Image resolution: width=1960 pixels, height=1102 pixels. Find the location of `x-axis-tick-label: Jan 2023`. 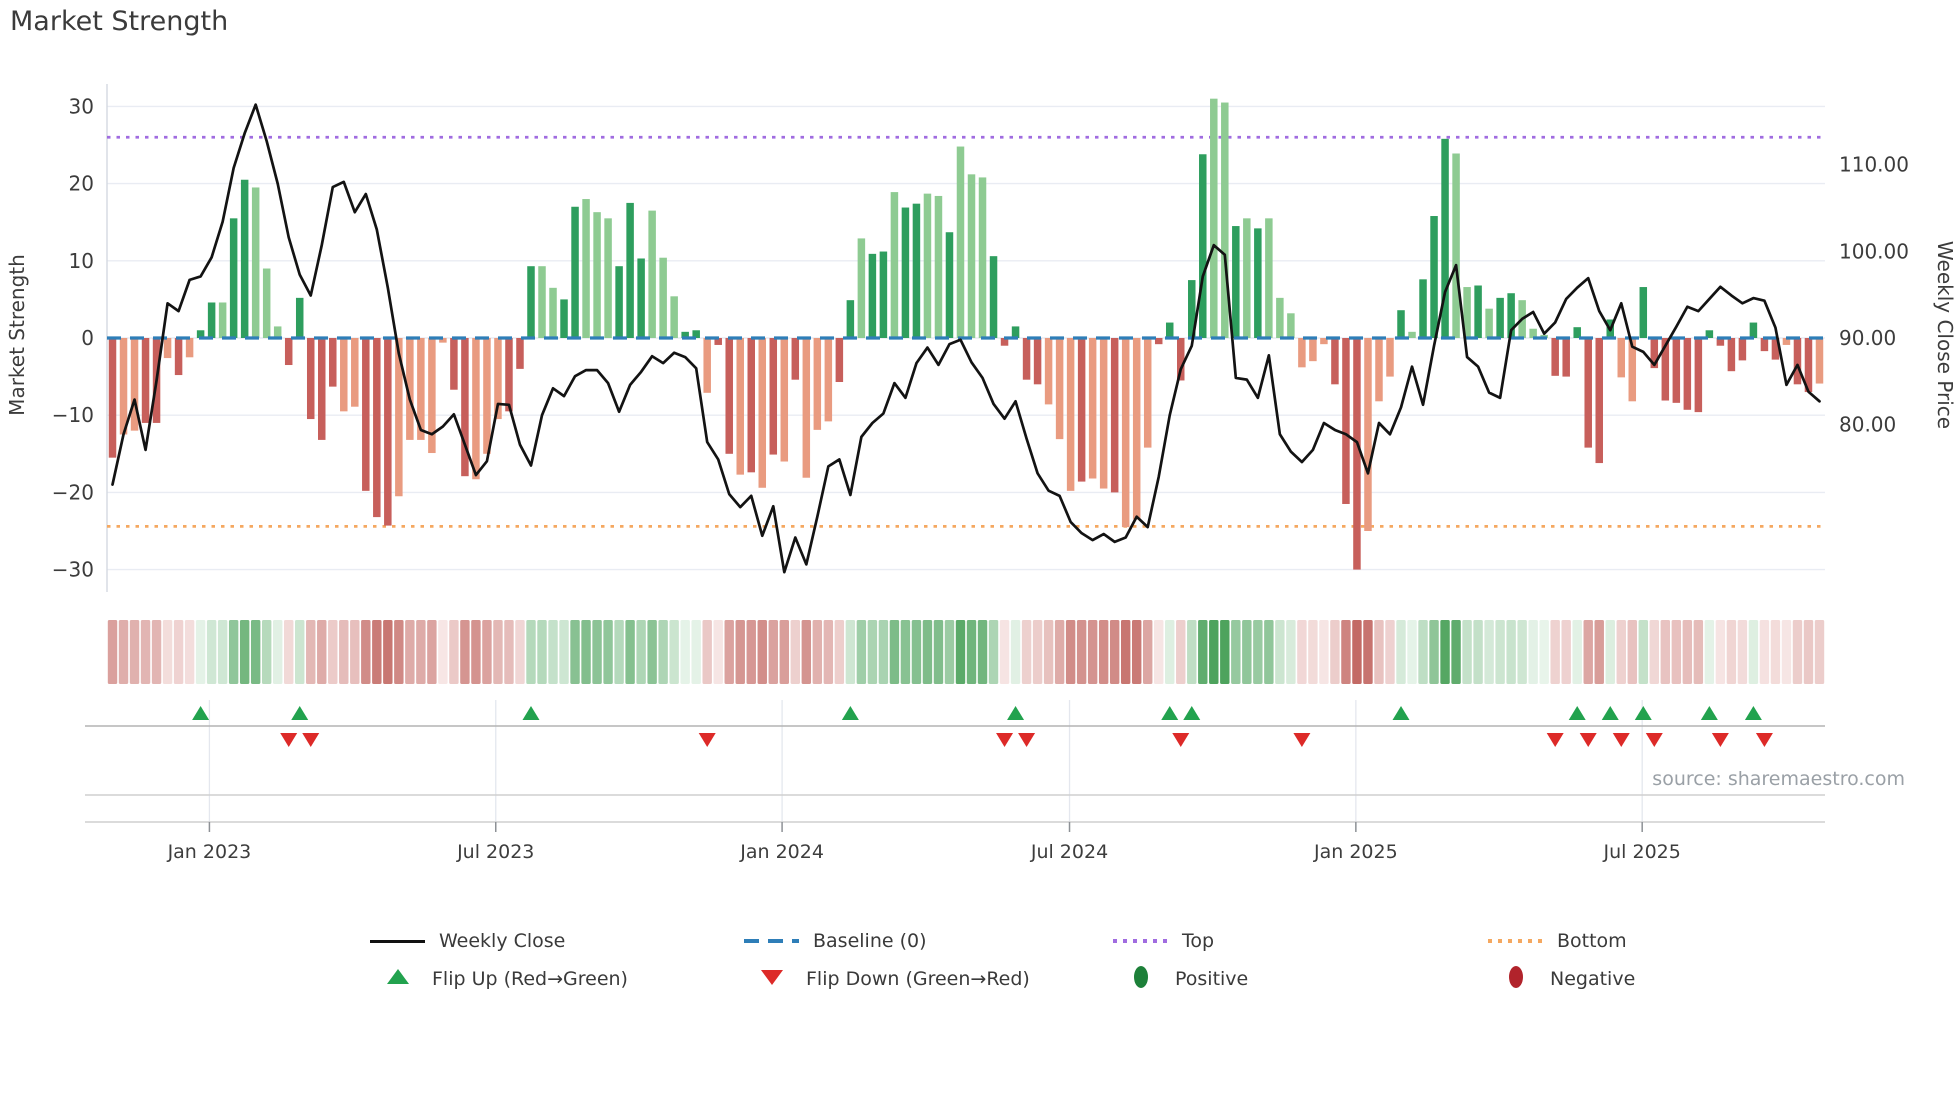

x-axis-tick-label: Jan 2023 is located at coordinates (209, 852).